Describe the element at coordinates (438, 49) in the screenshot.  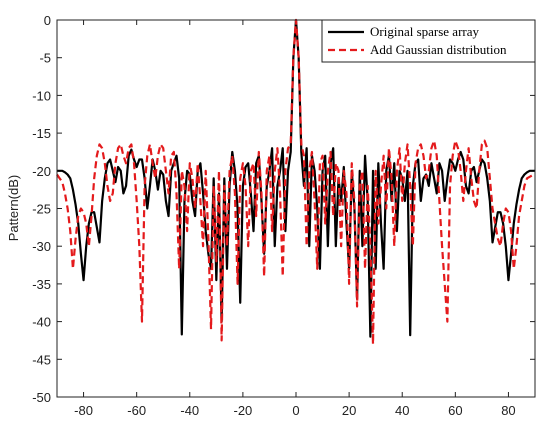
I see `legend-label: Add Gaussian distribution` at that location.